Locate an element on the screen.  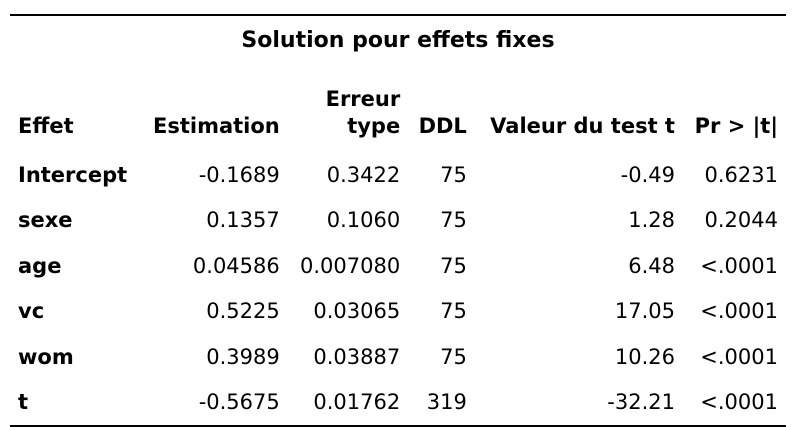
cell-tvalue: 17.05 is located at coordinates (644, 311).